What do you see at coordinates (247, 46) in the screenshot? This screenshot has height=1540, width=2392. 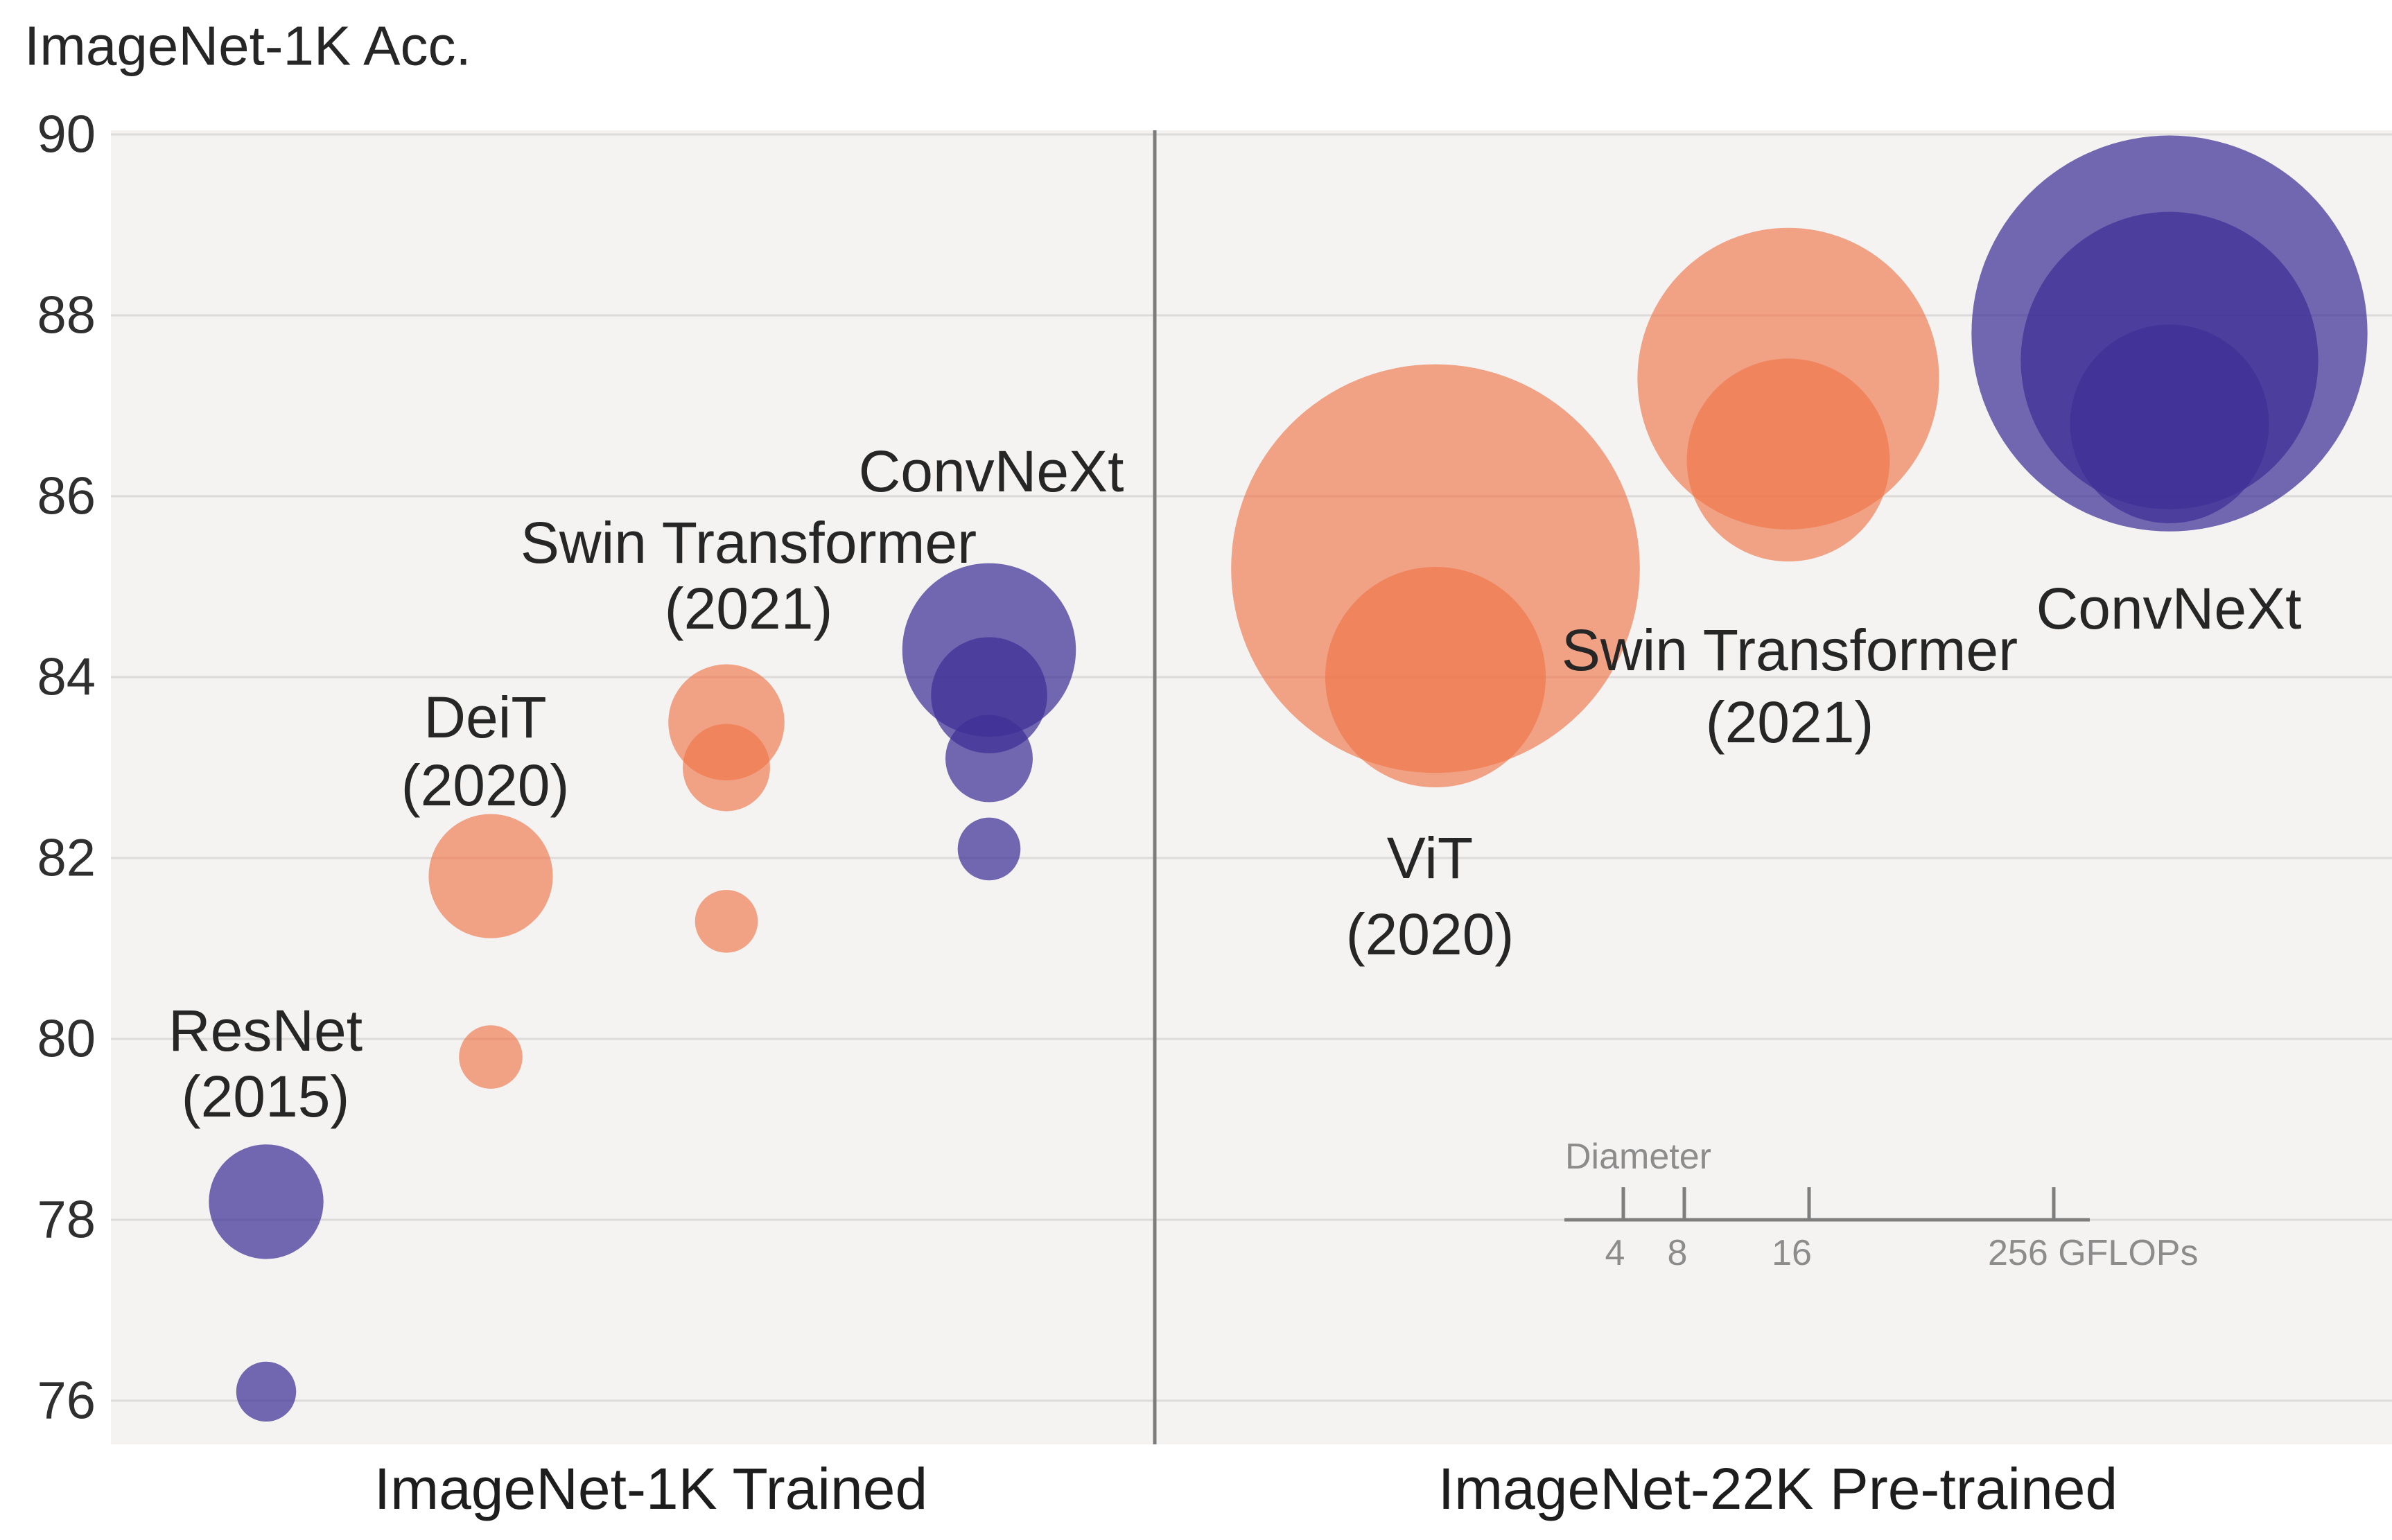 I see `chart-title: ImageNet-1K Acc.` at bounding box center [247, 46].